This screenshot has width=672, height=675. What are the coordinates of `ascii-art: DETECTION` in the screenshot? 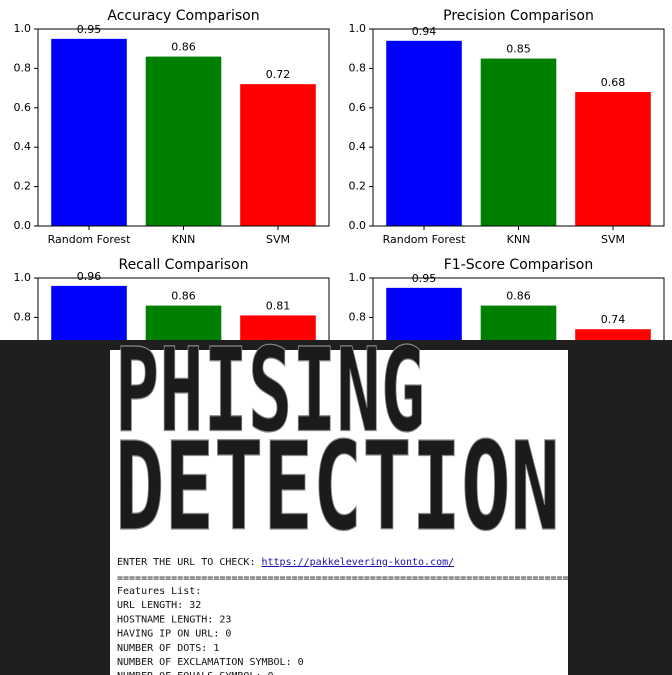 It's located at (337, 487).